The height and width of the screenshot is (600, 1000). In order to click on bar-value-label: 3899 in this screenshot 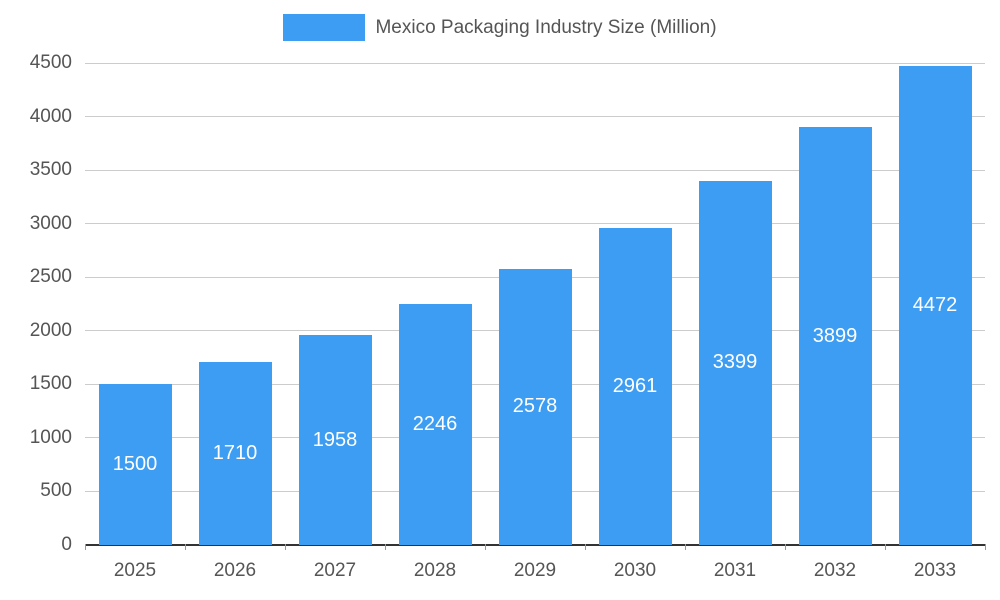, I will do `click(835, 335)`.